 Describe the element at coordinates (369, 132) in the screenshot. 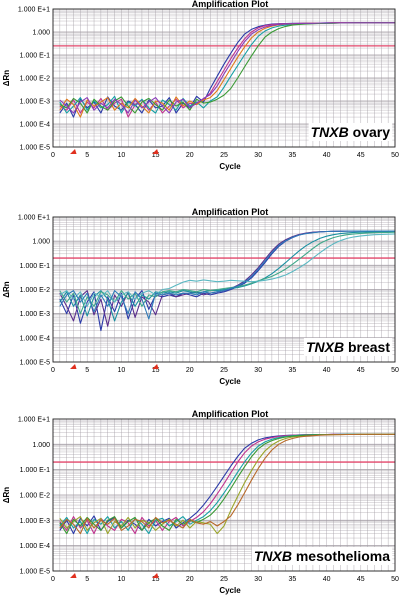

I see `tissue-name: ovary` at that location.